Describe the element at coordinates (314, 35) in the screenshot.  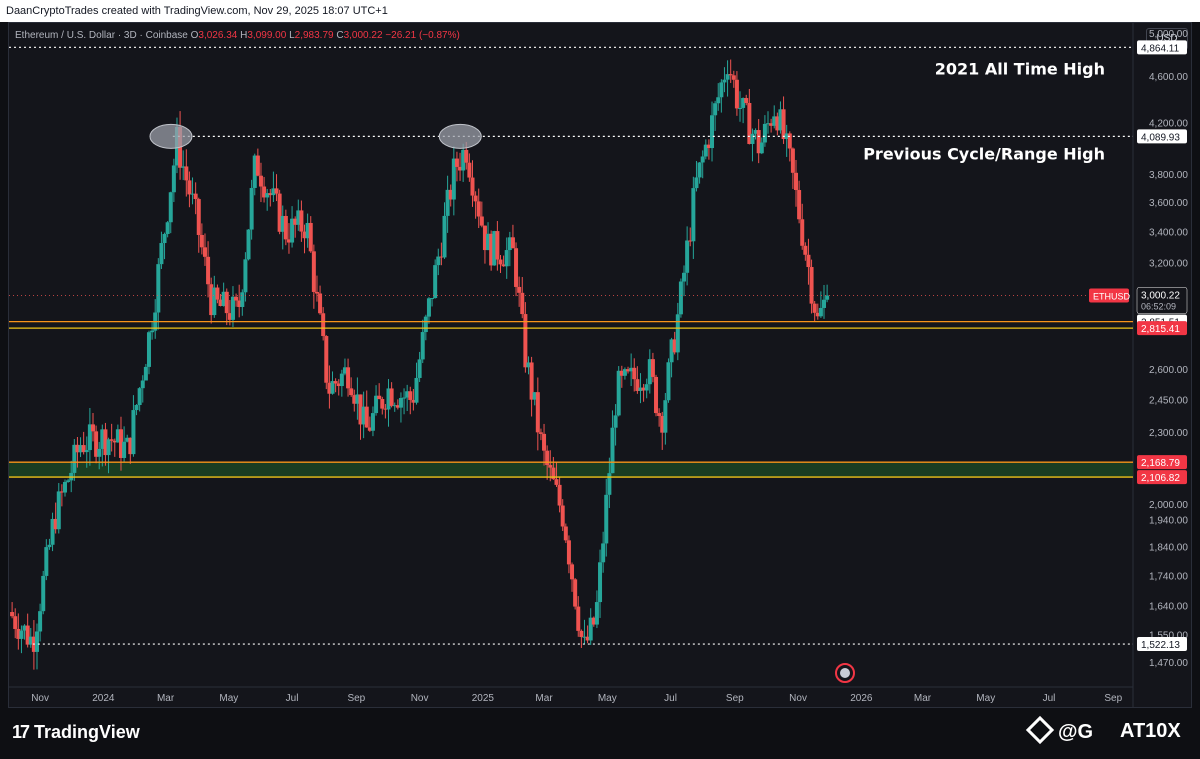
I see `low-value: 2,983.79` at that location.